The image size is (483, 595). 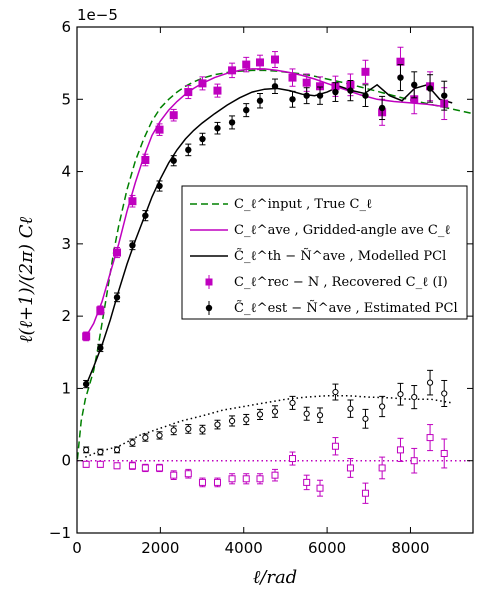 What do you see at coordinates (60, 533) in the screenshot?
I see `y-tick-label: −1` at bounding box center [60, 533].